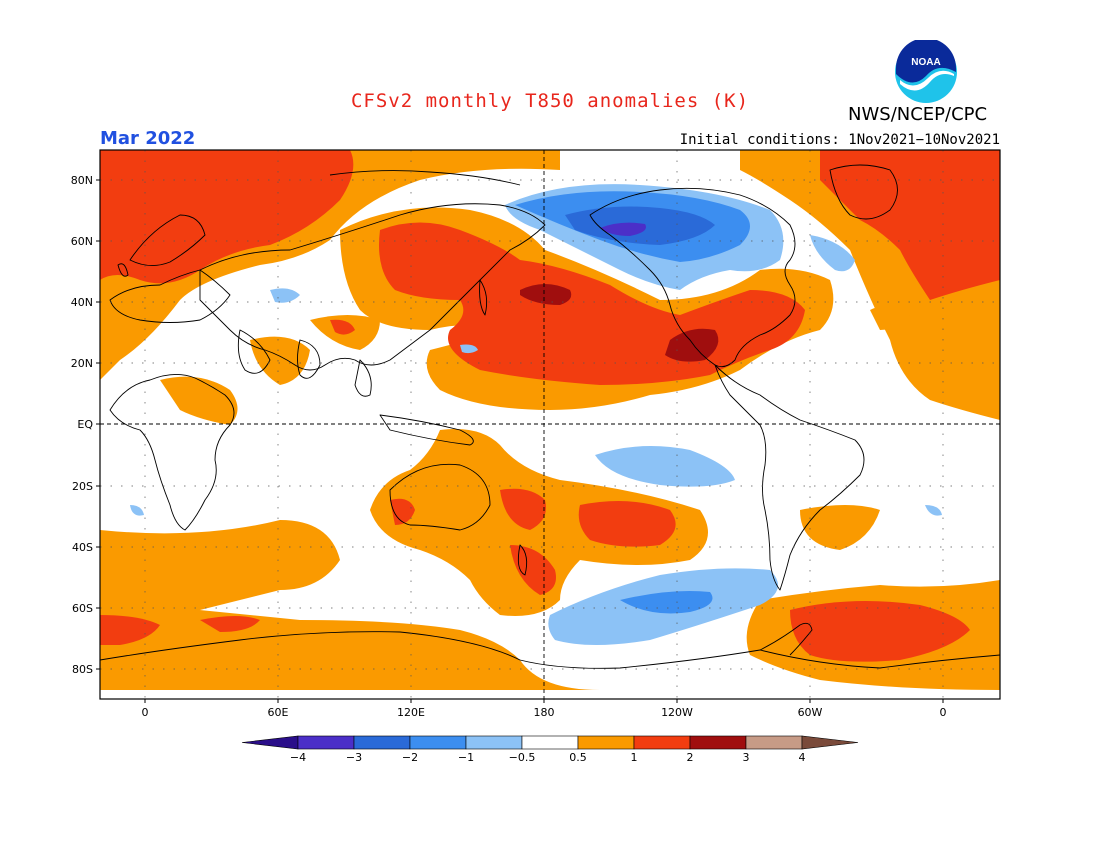 This screenshot has height=850, width=1100. What do you see at coordinates (634, 757) in the screenshot?
I see `colorbar-tick-label: 1` at bounding box center [634, 757].